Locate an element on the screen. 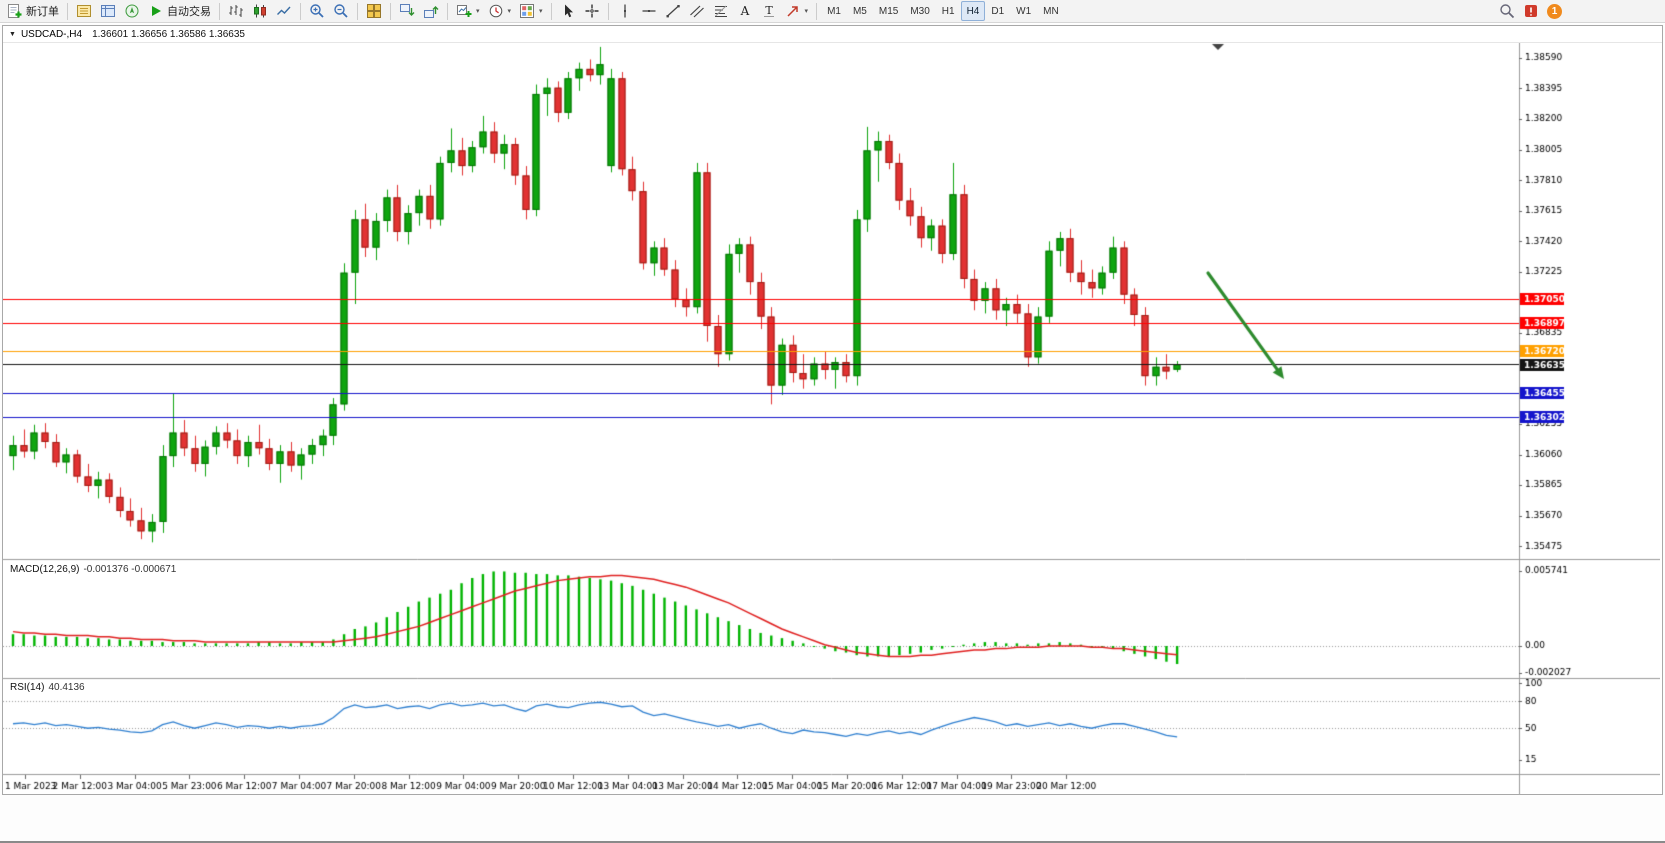  text-label-button: T is located at coordinates (769, 11).